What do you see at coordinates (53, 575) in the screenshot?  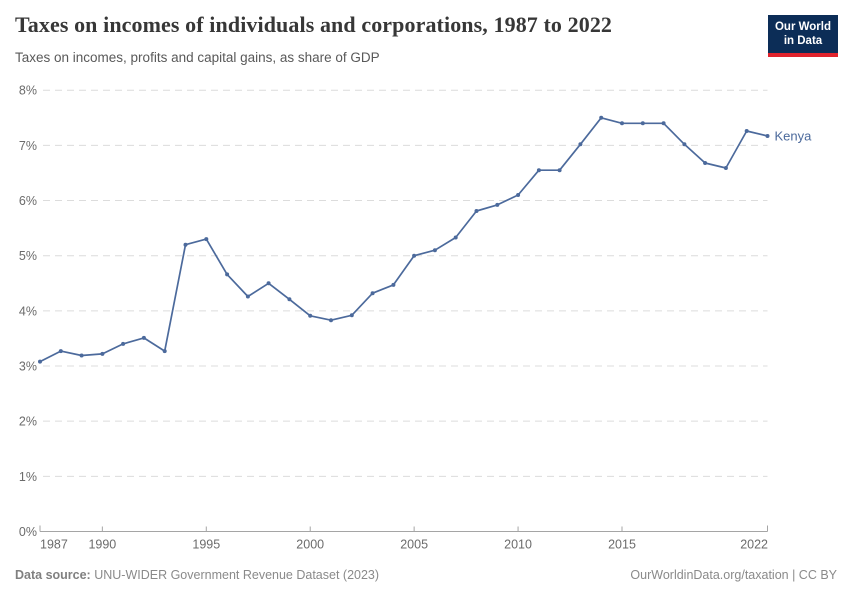 I see `data-source-label: Data source:` at bounding box center [53, 575].